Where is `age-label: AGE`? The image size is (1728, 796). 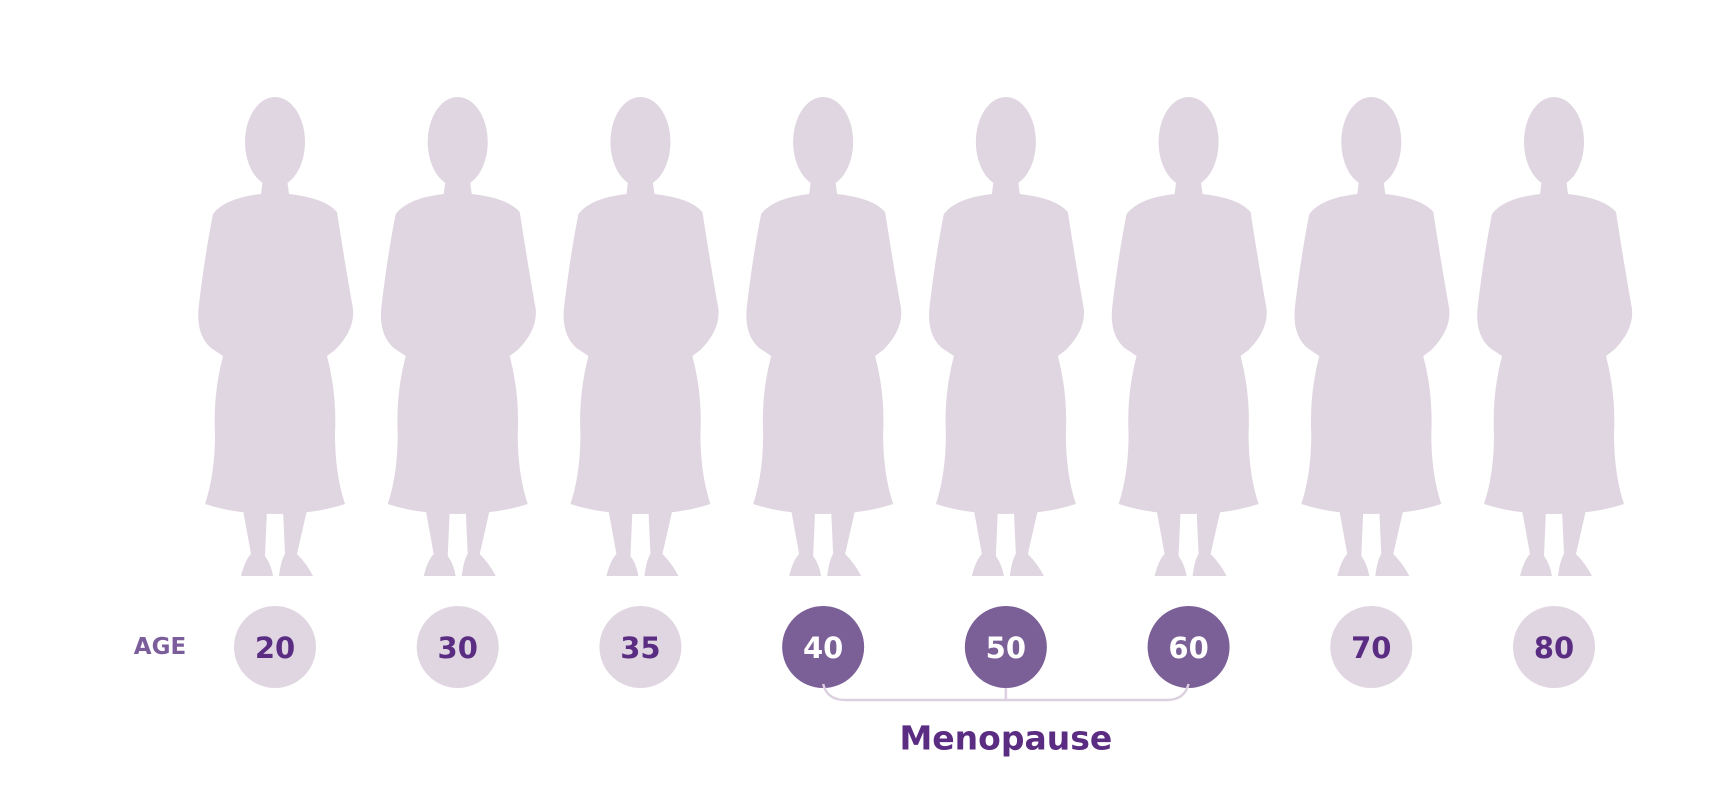
age-label: AGE is located at coordinates (160, 647).